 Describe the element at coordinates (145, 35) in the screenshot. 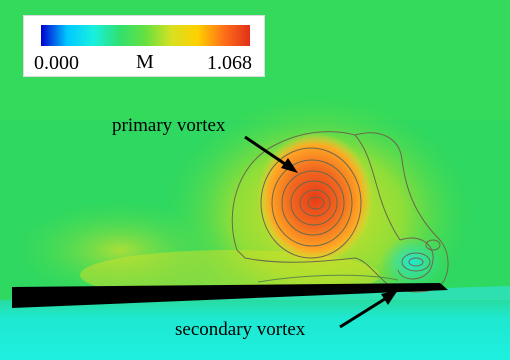

I see `colorbar` at that location.